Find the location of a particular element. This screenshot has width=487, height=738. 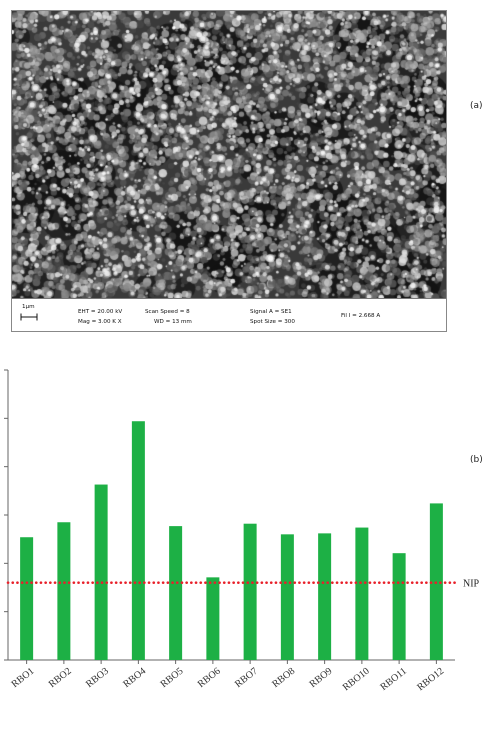

eht-field: EHT = 20.00 kV is located at coordinates (100, 312).